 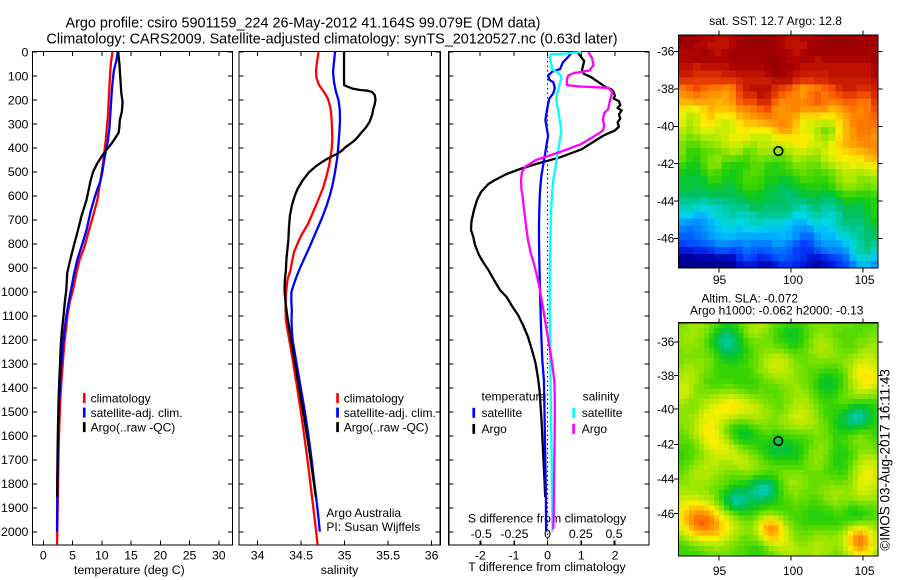 I want to click on svg-text: 1700, so click(x=15, y=460).